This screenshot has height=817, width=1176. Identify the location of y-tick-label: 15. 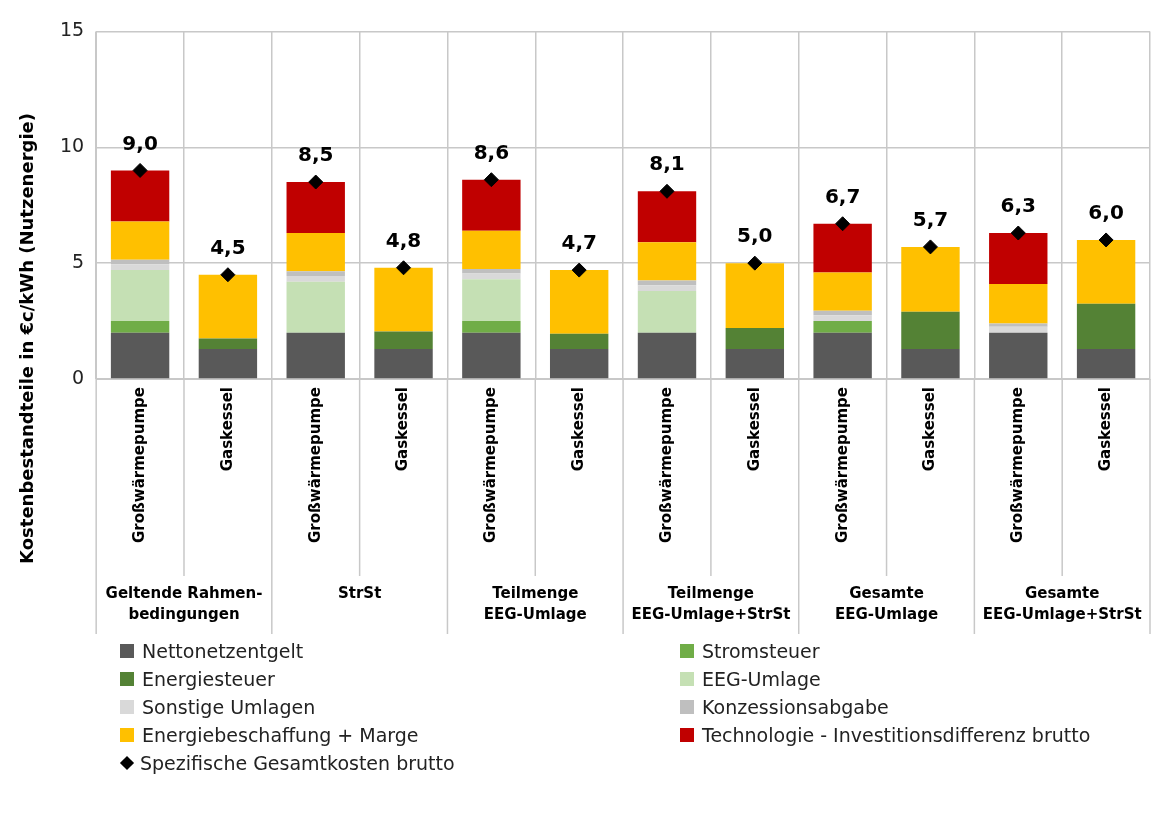
(72, 29).